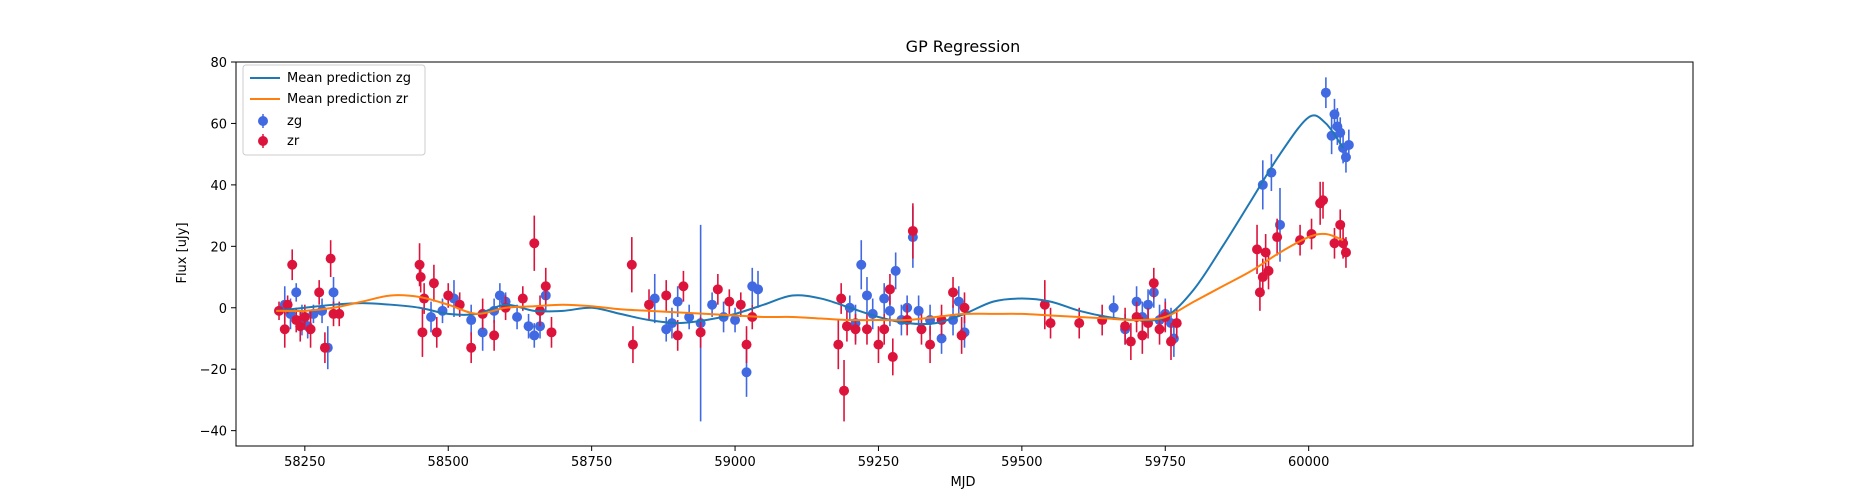 This screenshot has height=500, width=1875. What do you see at coordinates (810, 277) in the screenshot?
I see `mean-prediction-zr-line` at bounding box center [810, 277].